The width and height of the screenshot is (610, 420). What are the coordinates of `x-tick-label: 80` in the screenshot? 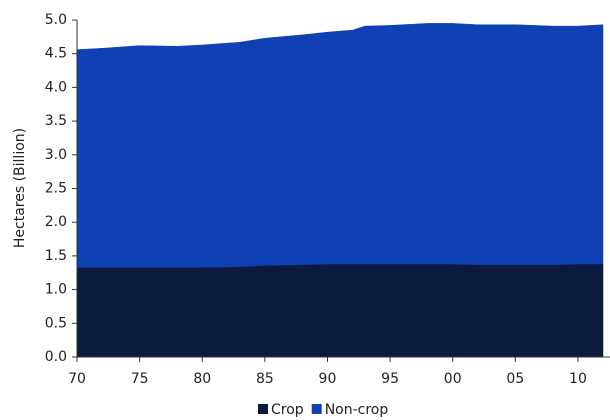 It's located at (202, 379).